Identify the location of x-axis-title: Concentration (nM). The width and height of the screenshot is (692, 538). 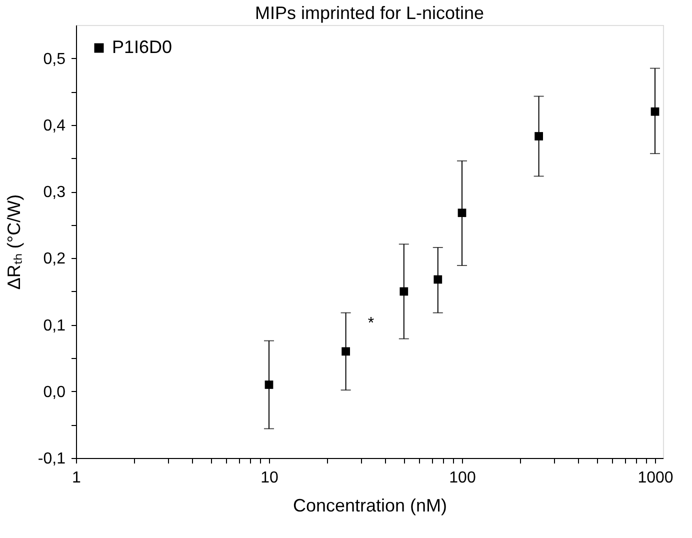
(370, 506).